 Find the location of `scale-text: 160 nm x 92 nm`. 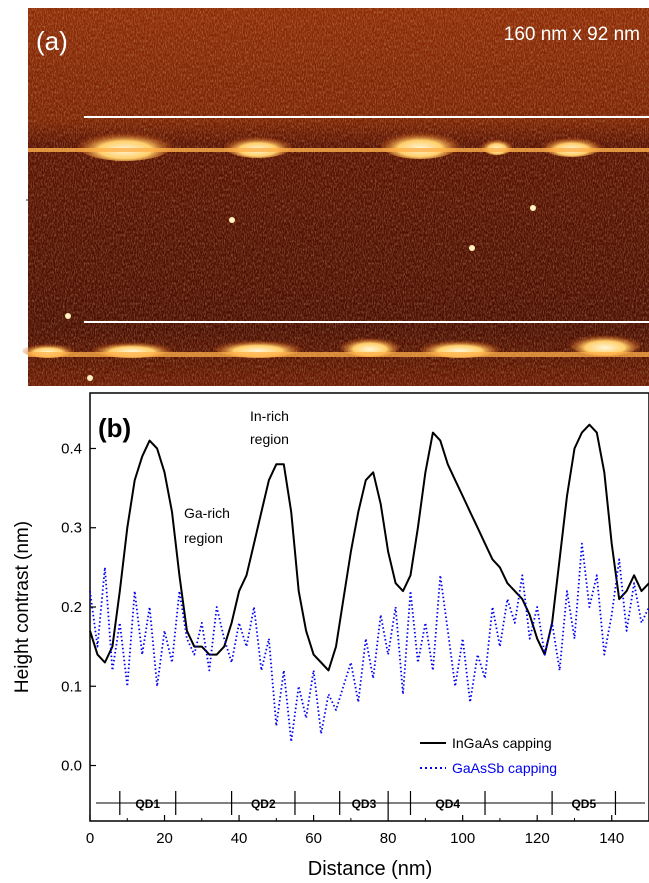

scale-text: 160 nm x 92 nm is located at coordinates (572, 34).